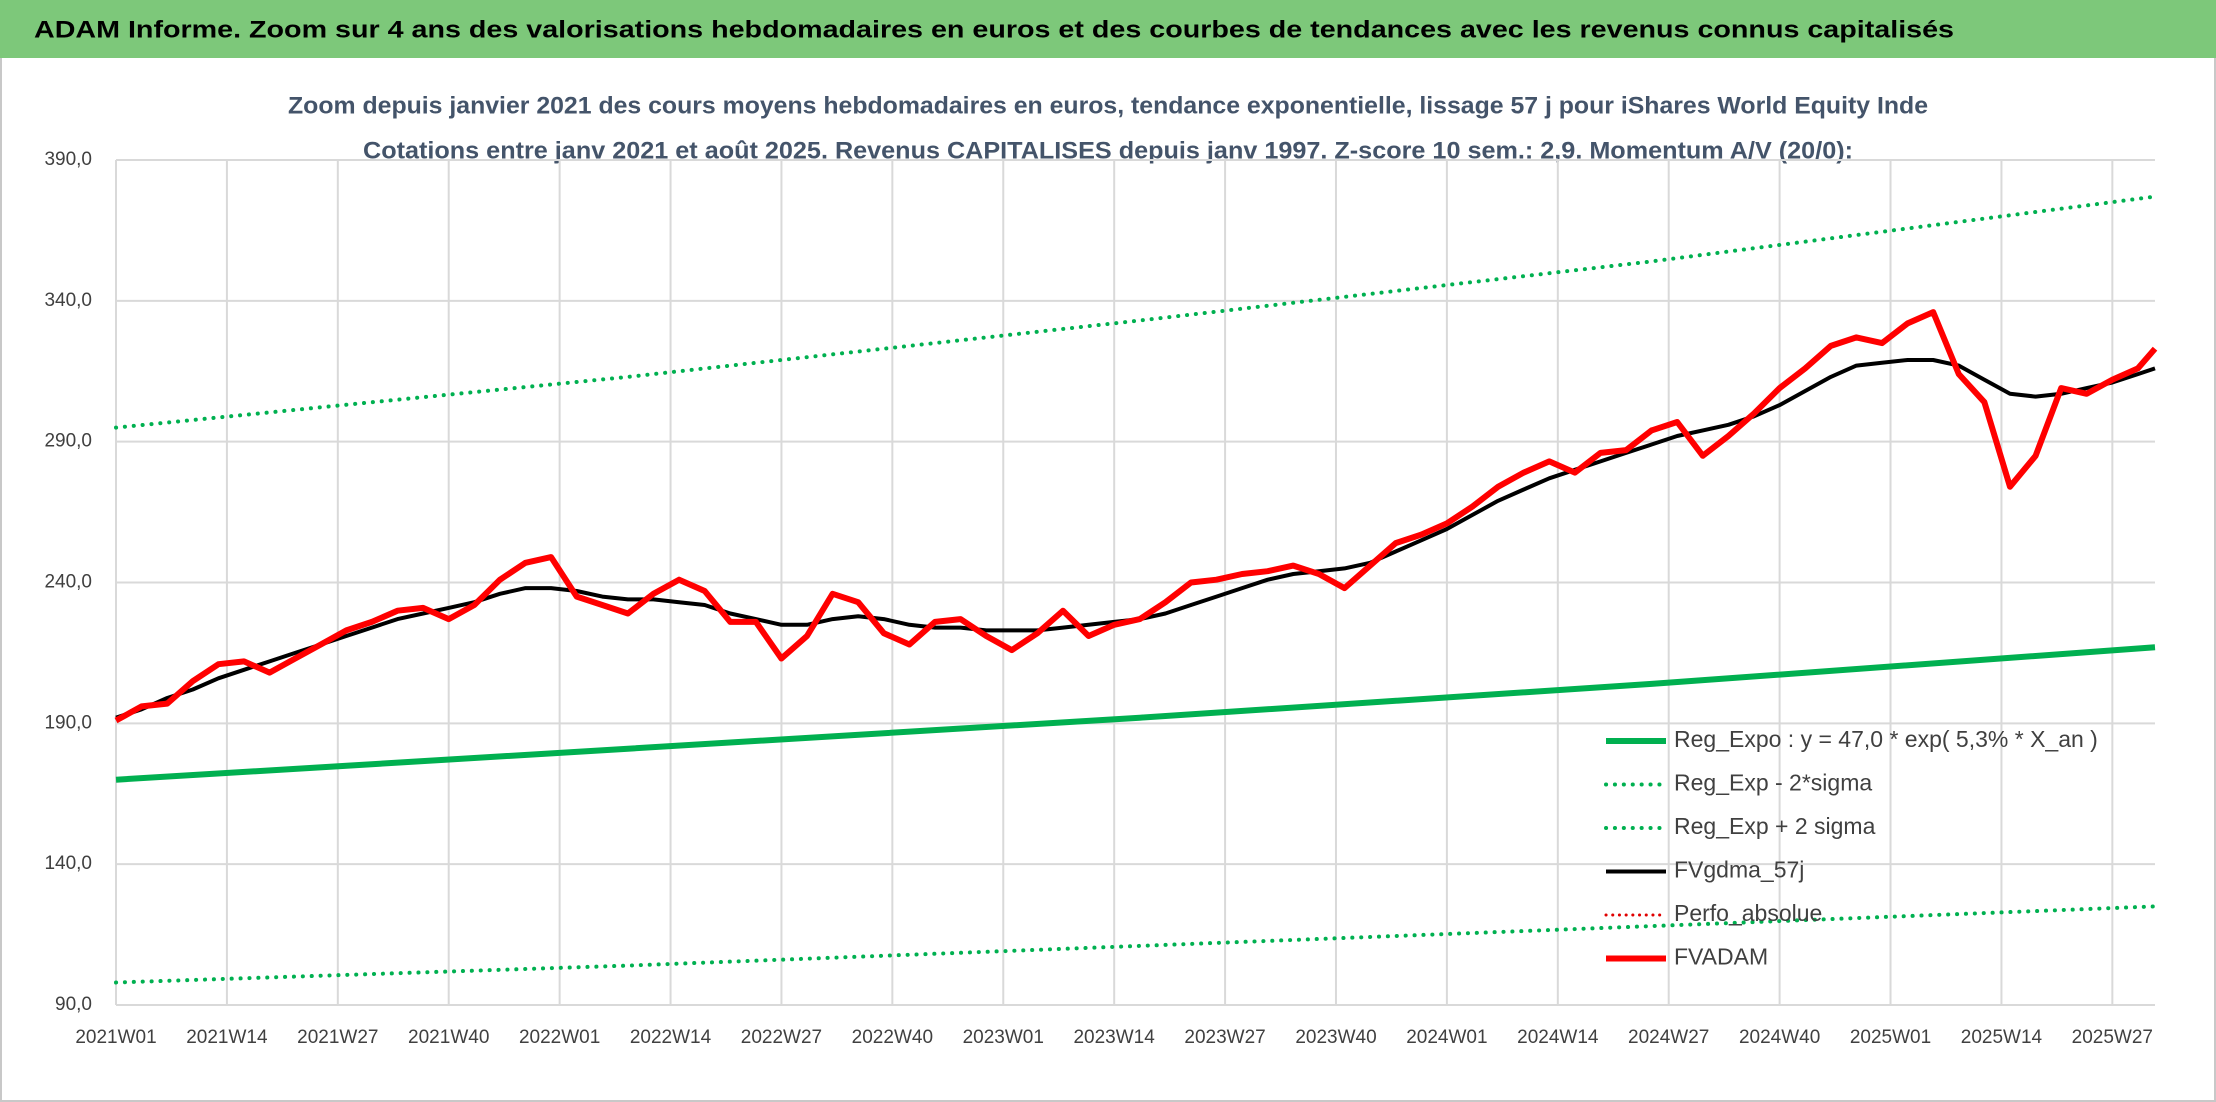 The height and width of the screenshot is (1102, 2216). Describe the element at coordinates (1779, 1037) in the screenshot. I see `x-tick-label: 2024W40` at that location.